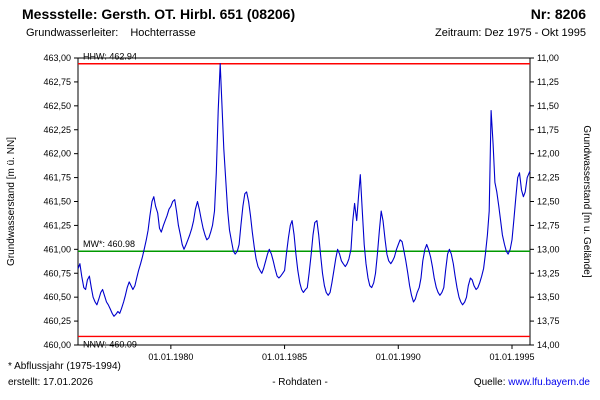 This screenshot has width=600, height=400. What do you see at coordinates (57, 202) in the screenshot?
I see `y-tick-label-left: 461,50` at bounding box center [57, 202].